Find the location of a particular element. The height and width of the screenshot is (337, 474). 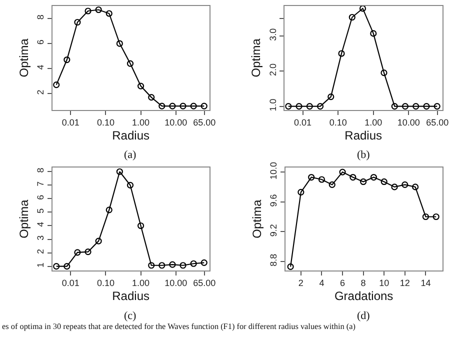

y-tick-label: 1.0 is located at coordinates (273, 105).